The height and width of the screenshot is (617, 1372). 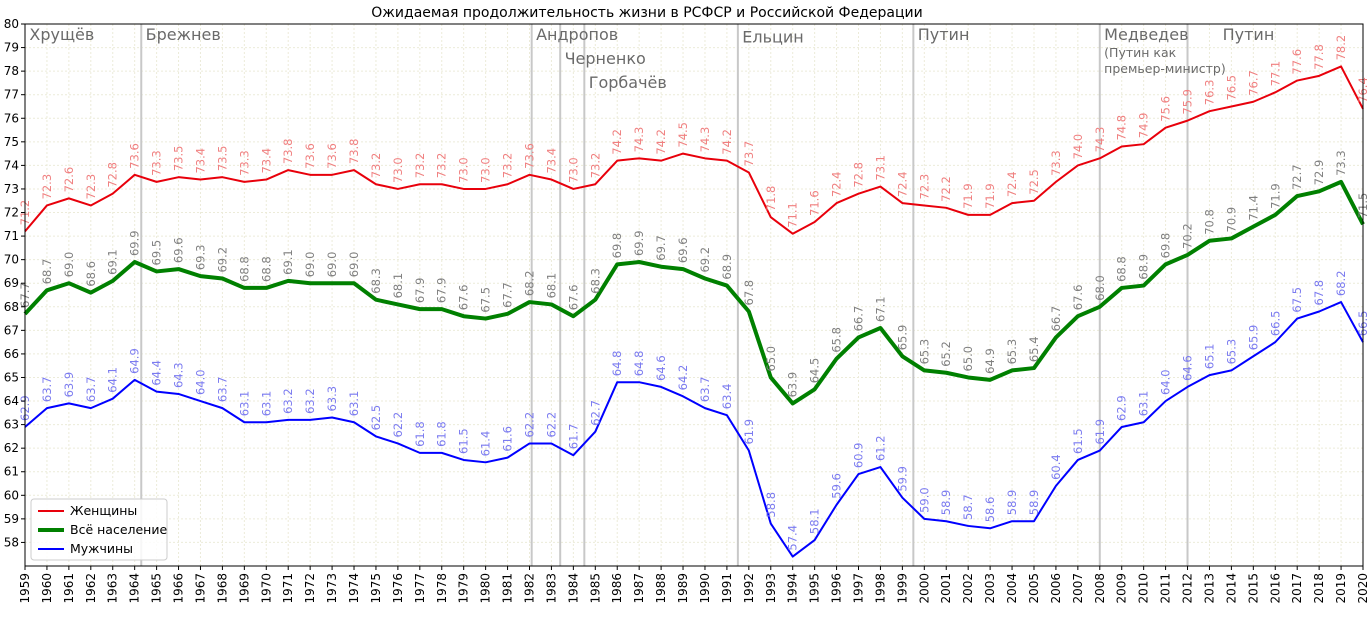 I want to click on x-tick-label: 1996, so click(x=837, y=588).